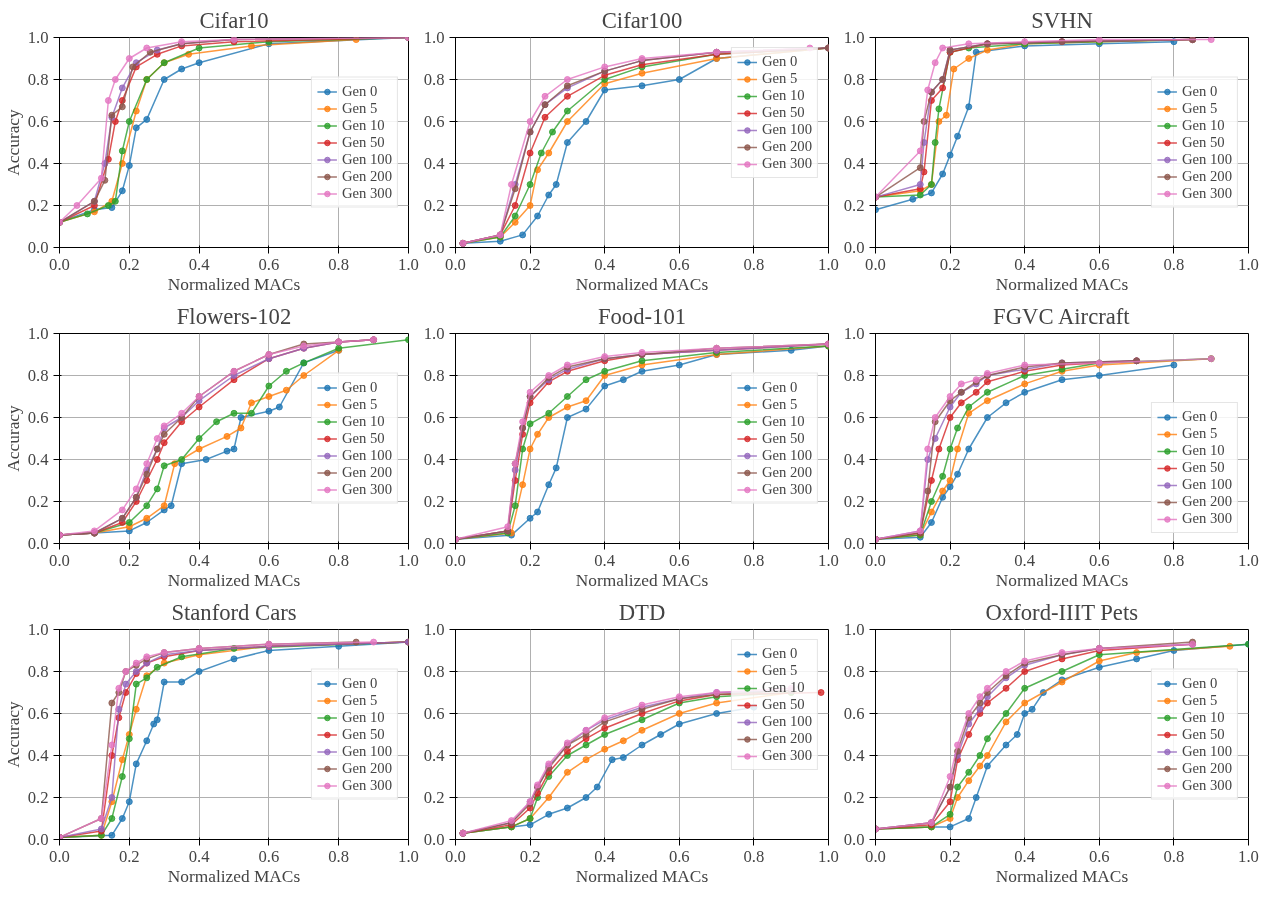 The height and width of the screenshot is (898, 1273). Describe the element at coordinates (13, 438) in the screenshot. I see `y-axis-title: Accuracy` at that location.